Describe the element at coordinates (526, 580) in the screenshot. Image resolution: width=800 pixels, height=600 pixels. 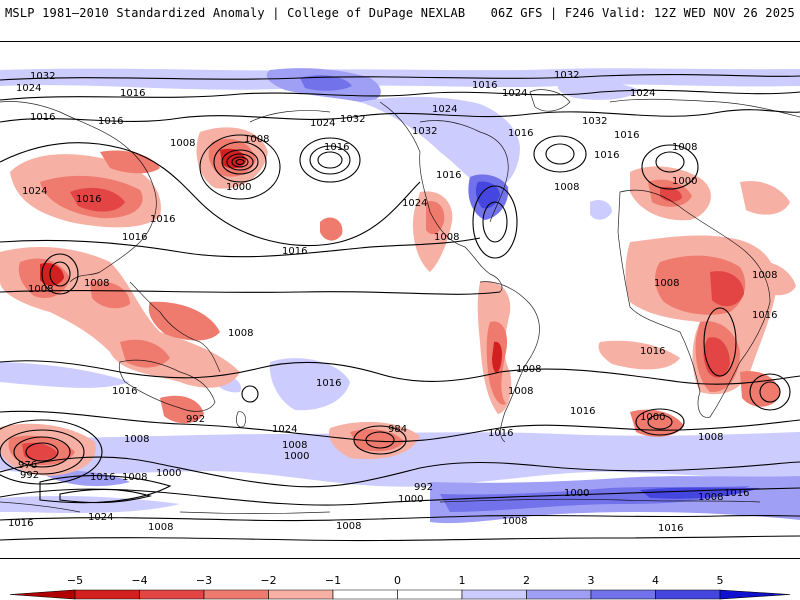
I see `colorbar-tick-label: 2` at that location.